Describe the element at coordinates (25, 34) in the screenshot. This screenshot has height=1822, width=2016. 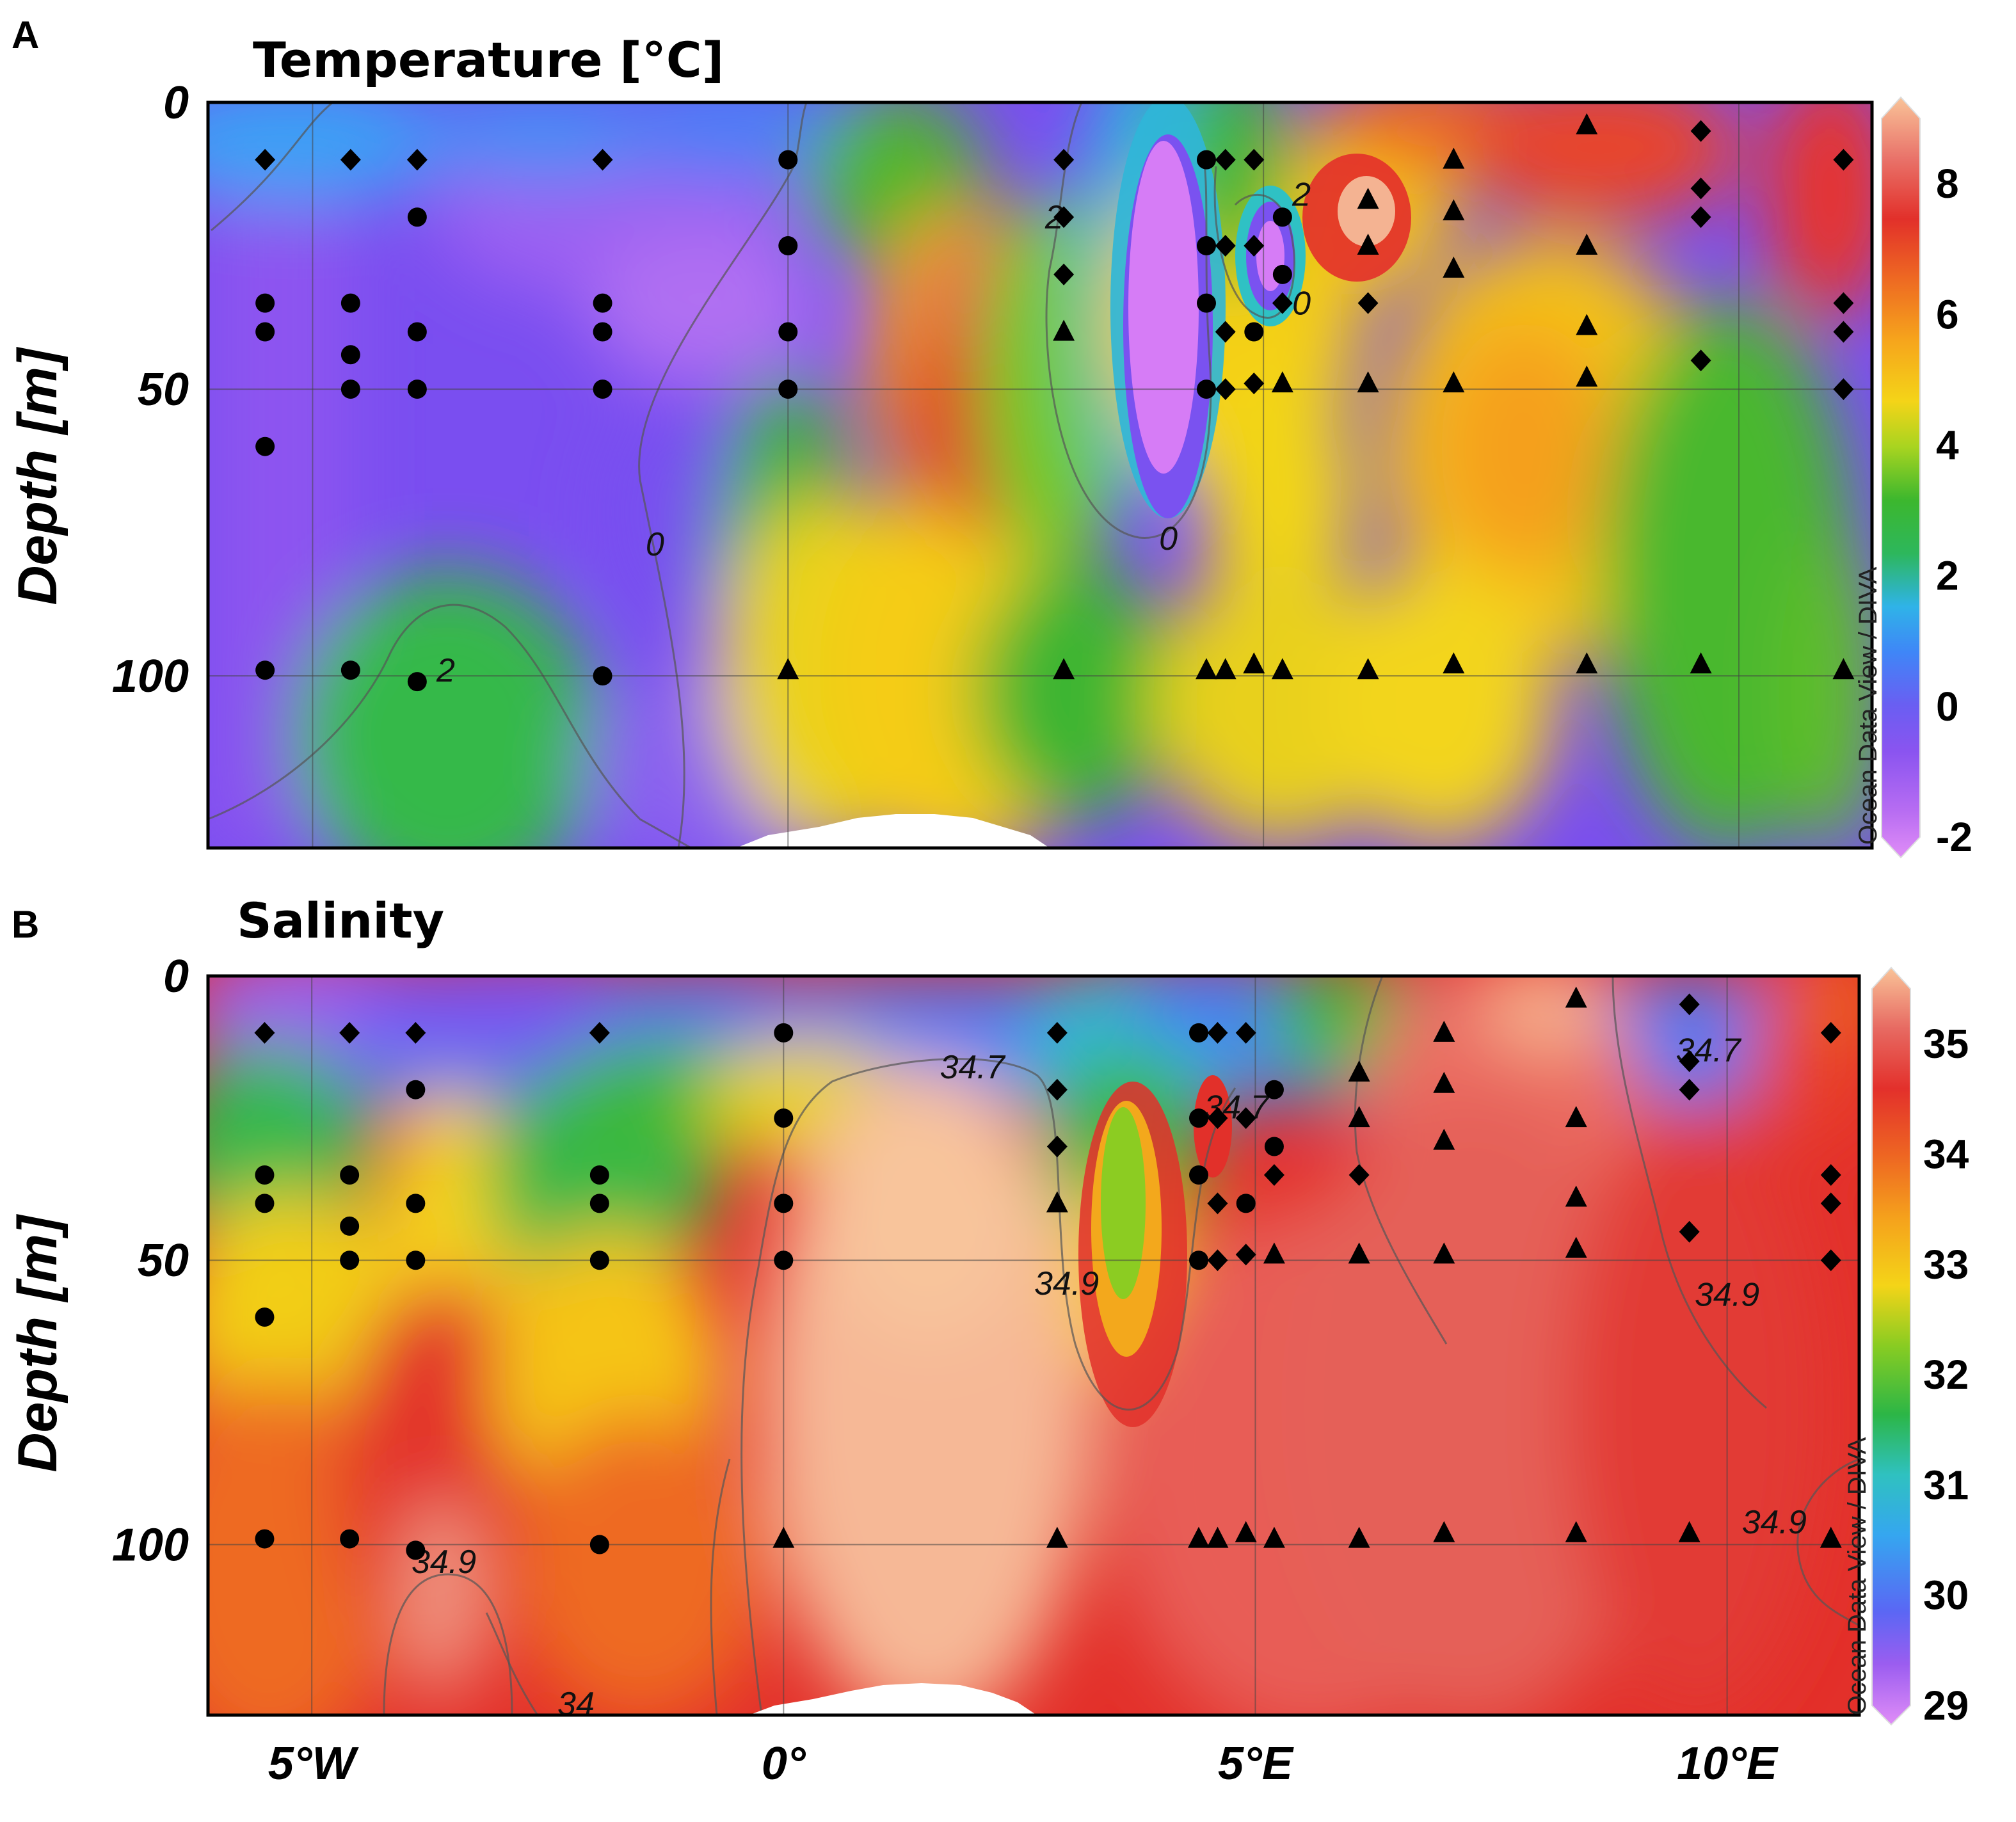
I see `panel-letter-a: A` at that location.